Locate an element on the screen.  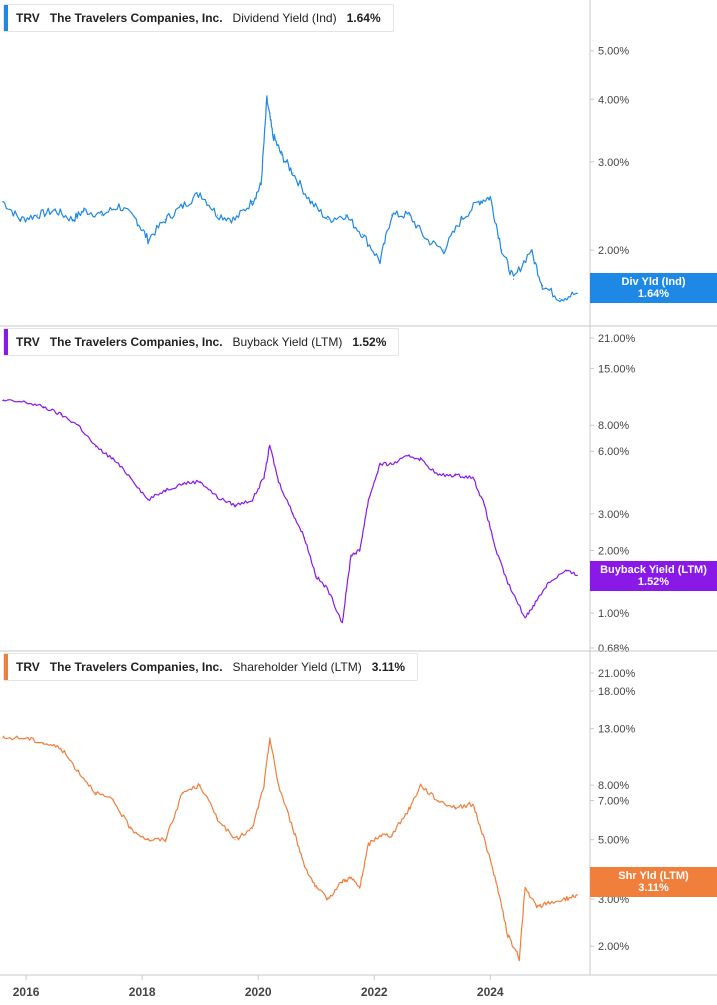
metric-value: 3.11% is located at coordinates (388, 667).